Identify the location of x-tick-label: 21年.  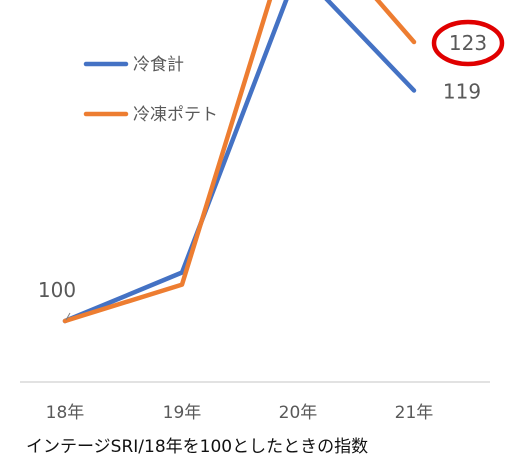
(414, 413).